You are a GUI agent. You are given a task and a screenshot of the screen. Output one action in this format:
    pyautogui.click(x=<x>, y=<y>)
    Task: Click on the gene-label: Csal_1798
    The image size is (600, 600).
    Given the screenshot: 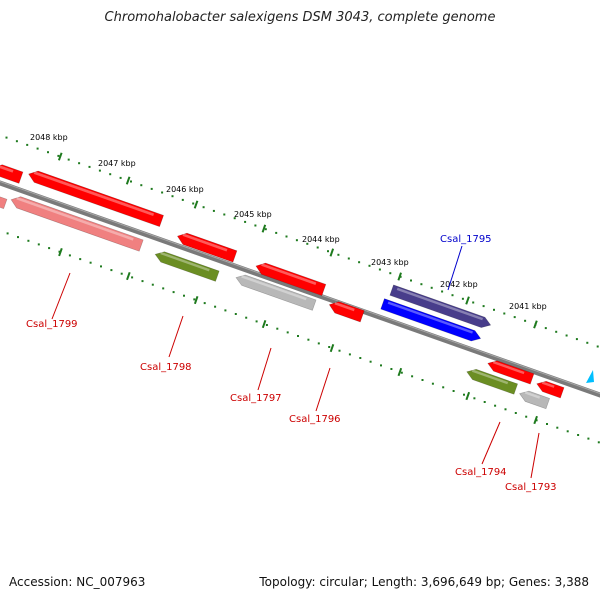 What is the action you would take?
    pyautogui.click(x=166, y=367)
    